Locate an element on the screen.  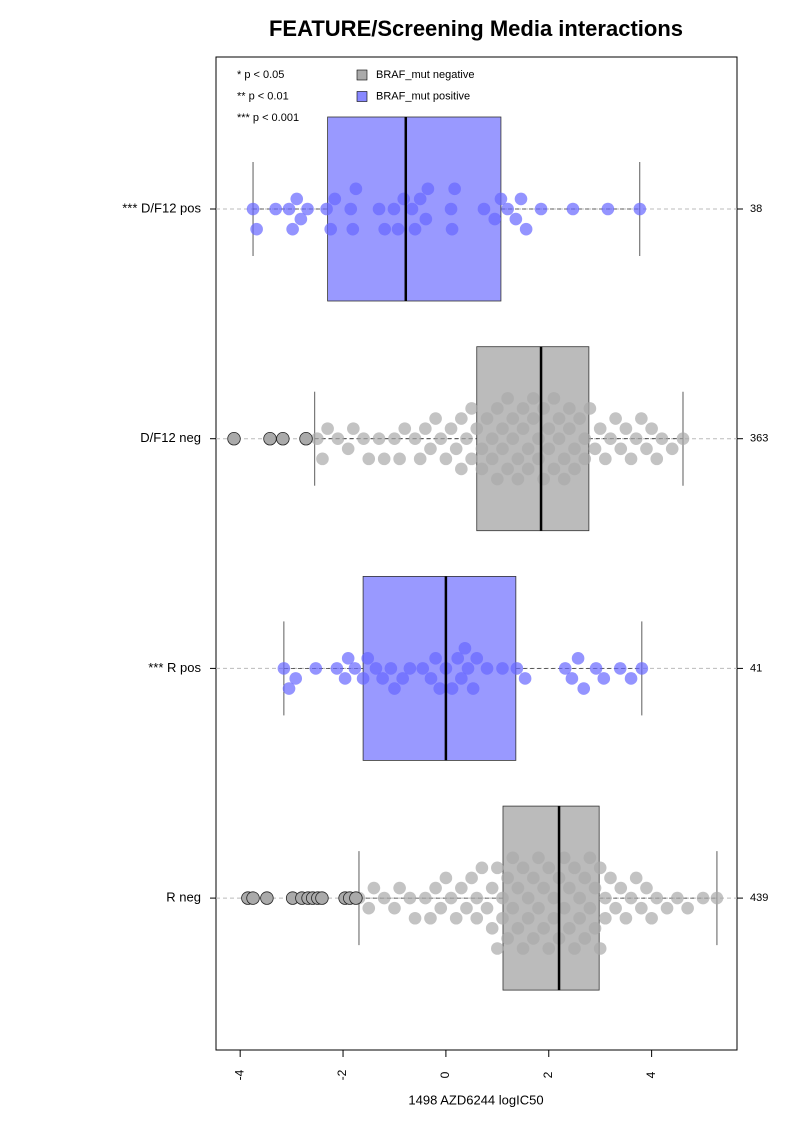
annotation: ** p < 0.01 is located at coordinates (263, 96).